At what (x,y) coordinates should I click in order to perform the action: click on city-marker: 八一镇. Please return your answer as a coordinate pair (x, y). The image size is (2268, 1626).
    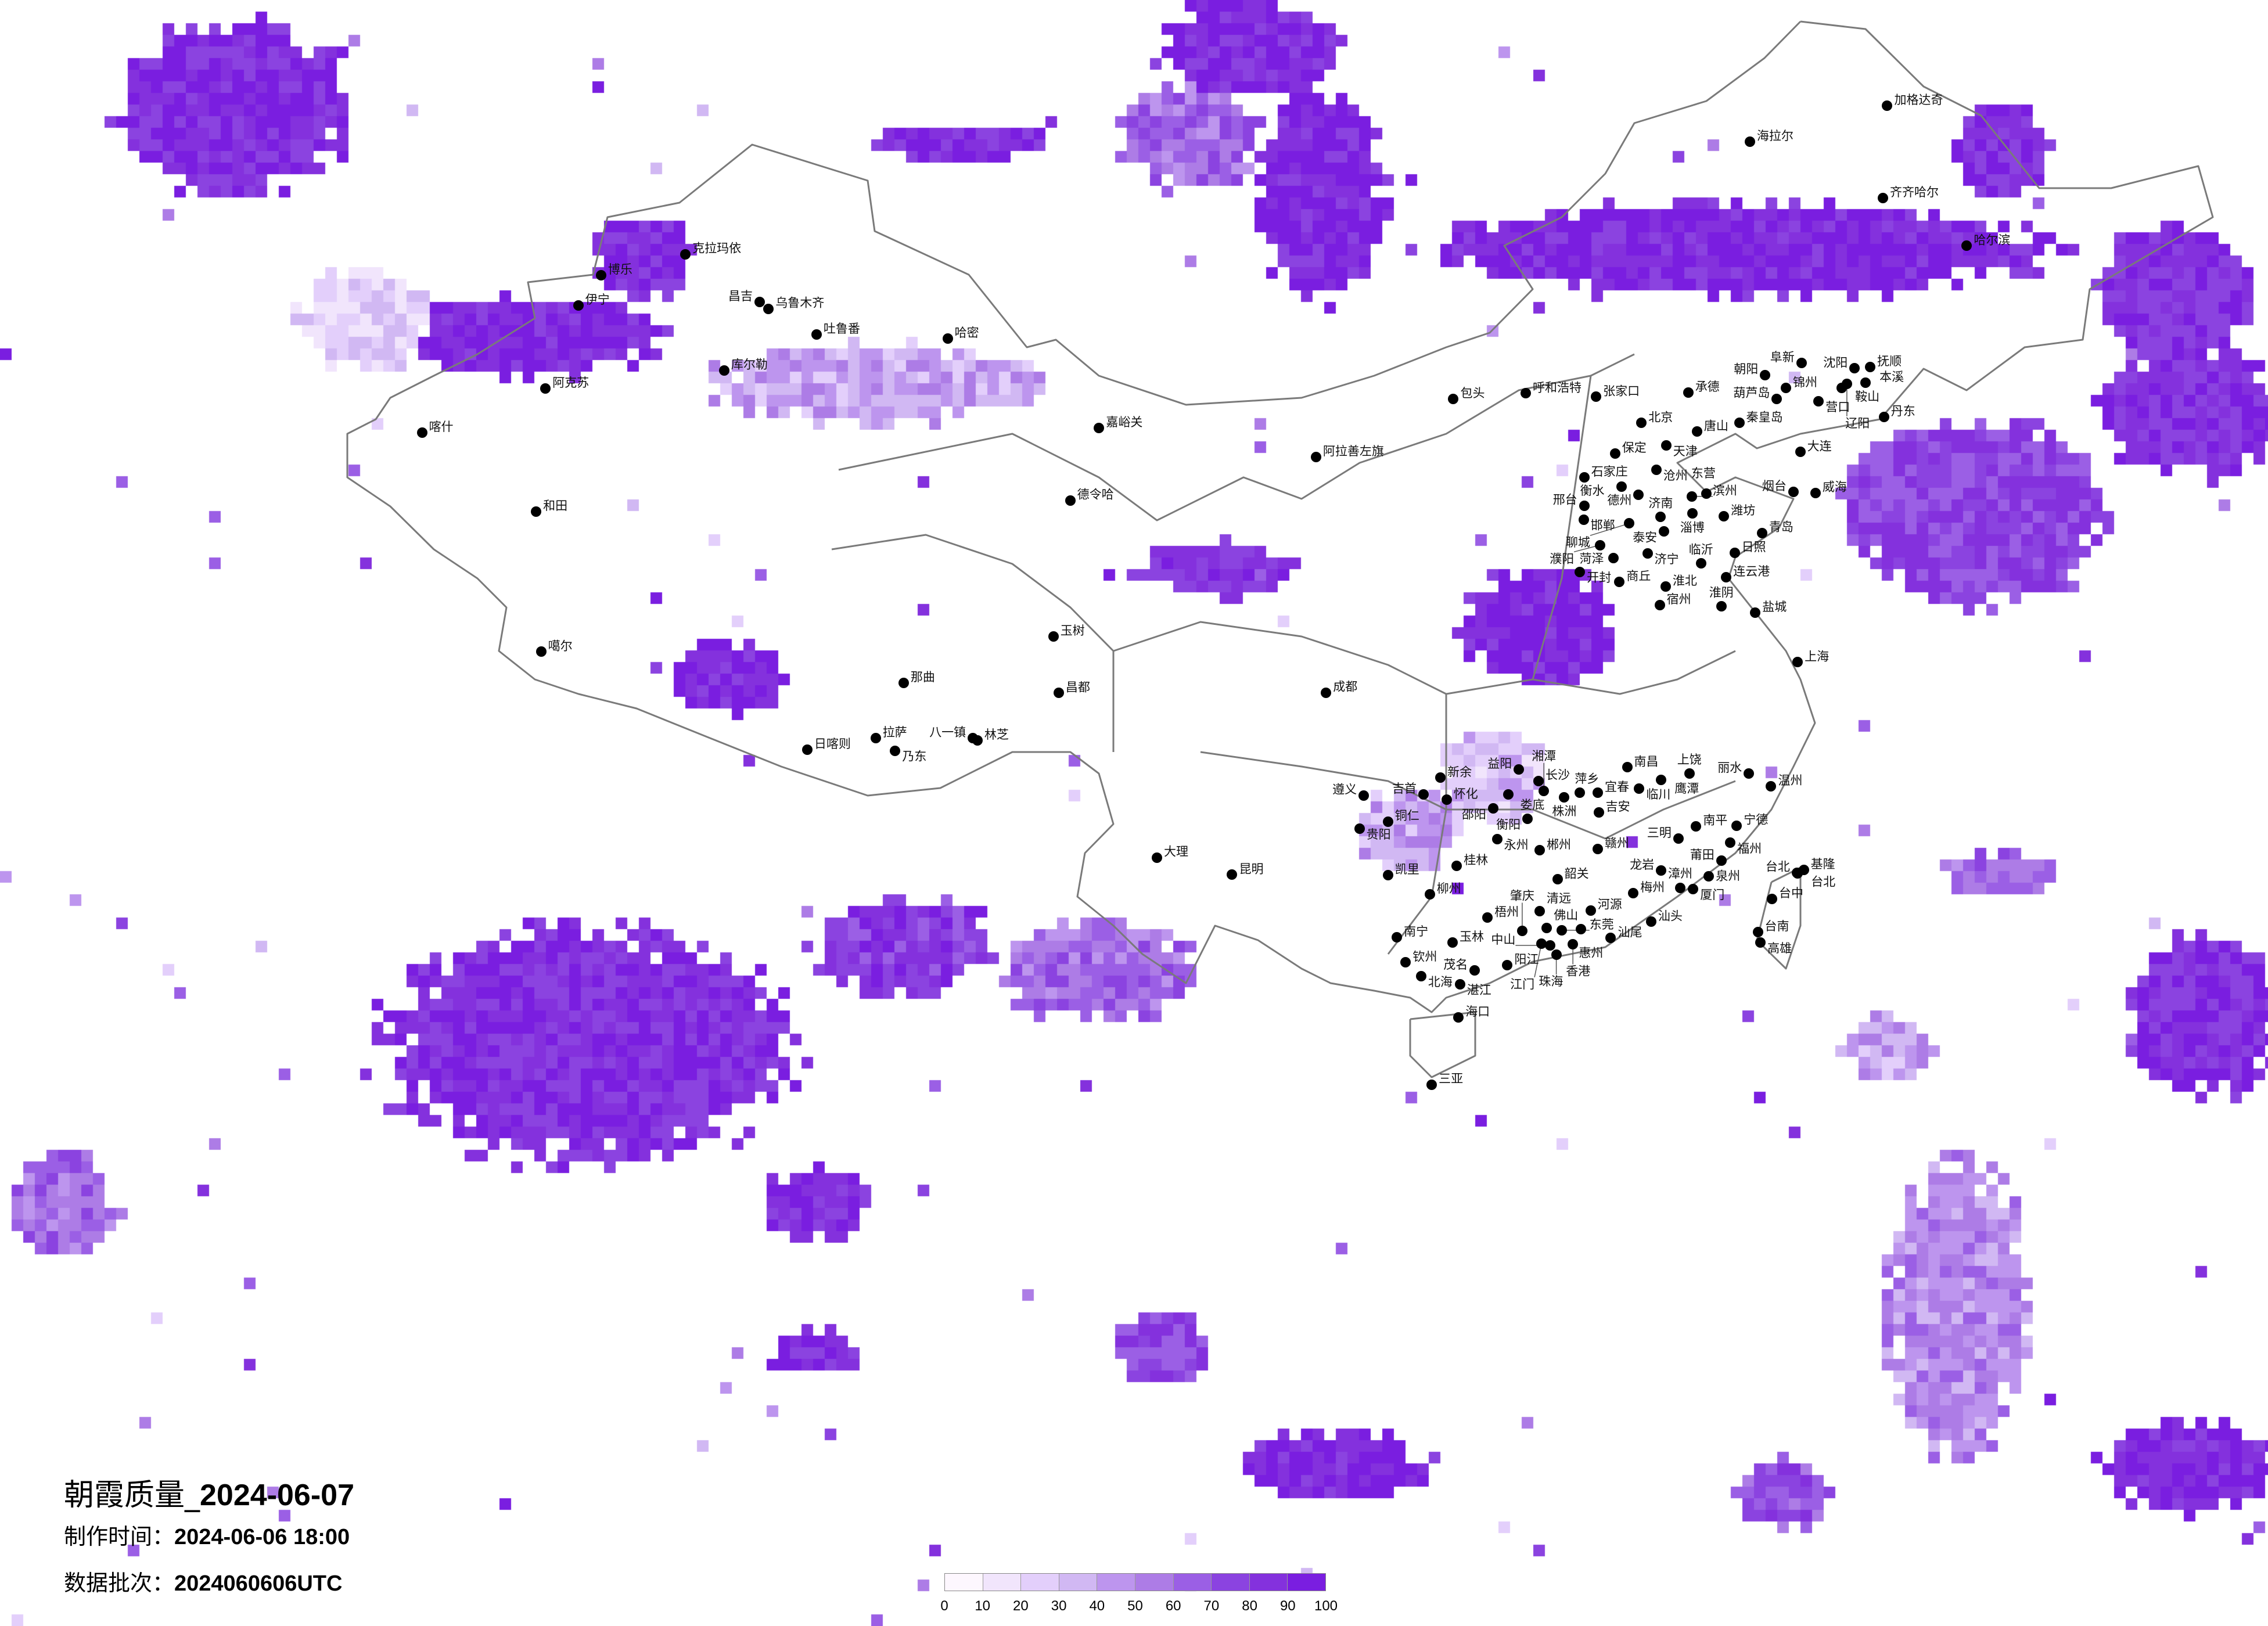
    Looking at the image, I should click on (953, 734).